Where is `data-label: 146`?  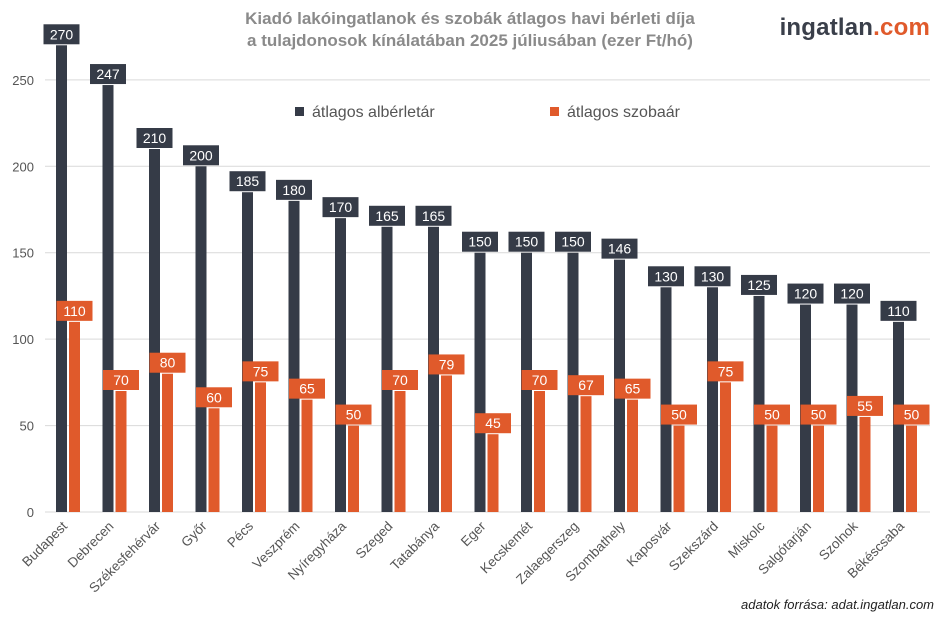
data-label: 146 is located at coordinates (620, 249).